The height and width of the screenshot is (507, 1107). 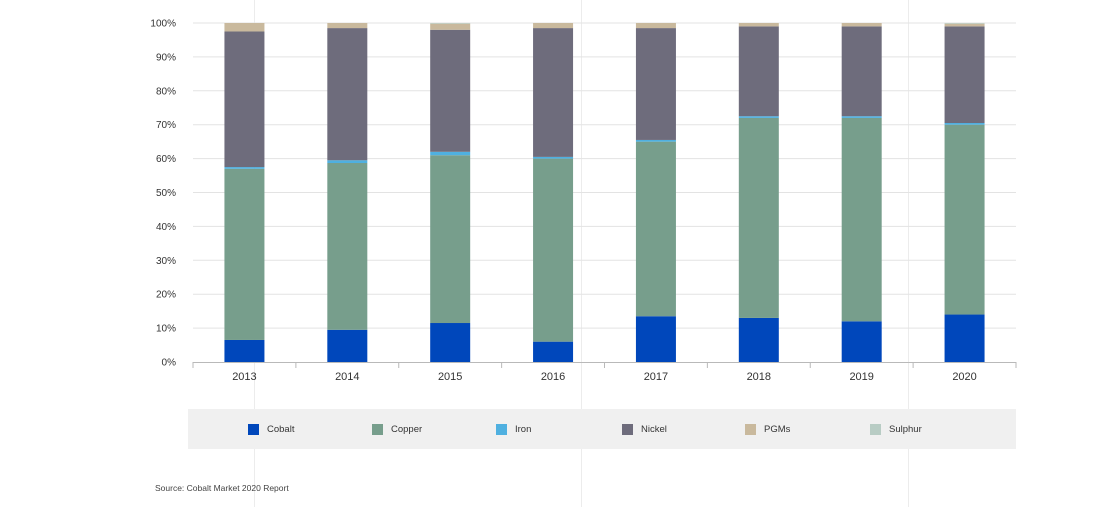 I want to click on bar-segment-pgms-2014, so click(x=347, y=26).